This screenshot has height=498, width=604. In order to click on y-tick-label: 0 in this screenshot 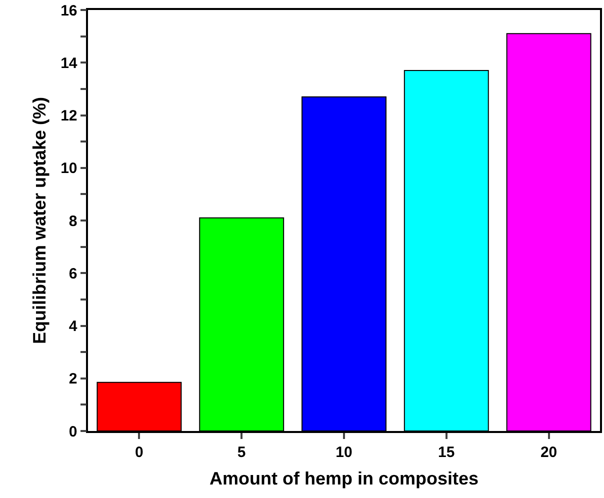, I will do `click(73, 431)`.